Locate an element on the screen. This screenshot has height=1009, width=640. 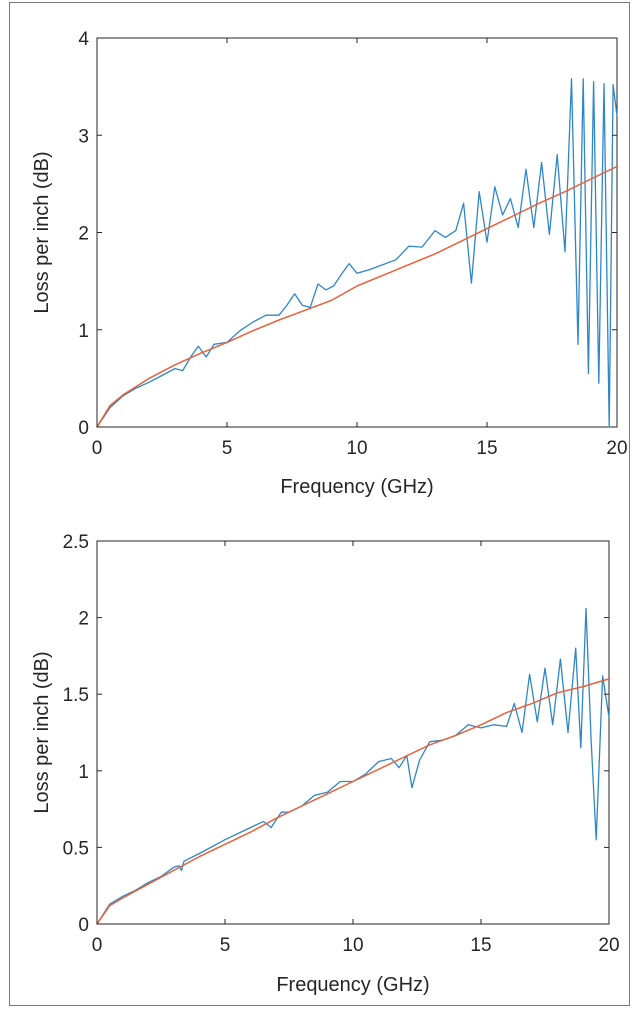
y-tick-label: 4 is located at coordinates (83, 39).